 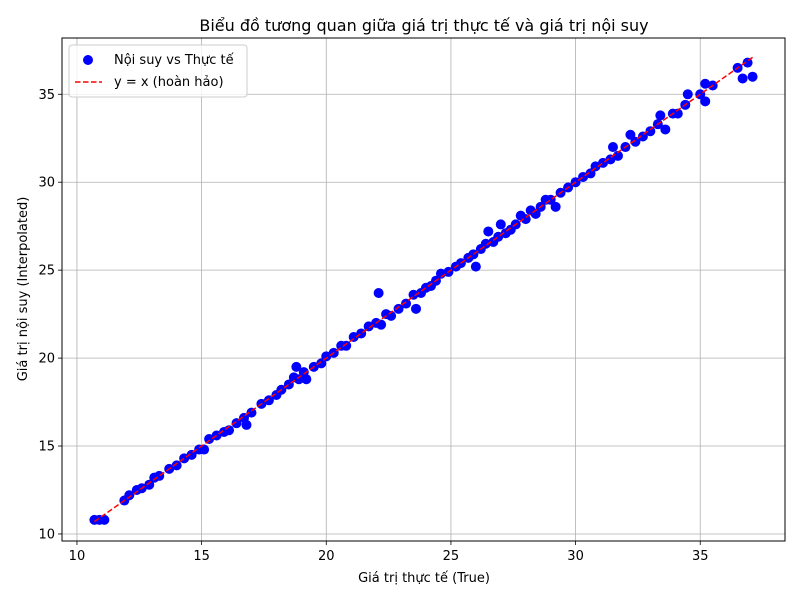 What do you see at coordinates (46, 183) in the screenshot?
I see `y-tick-label: 30` at bounding box center [46, 183].